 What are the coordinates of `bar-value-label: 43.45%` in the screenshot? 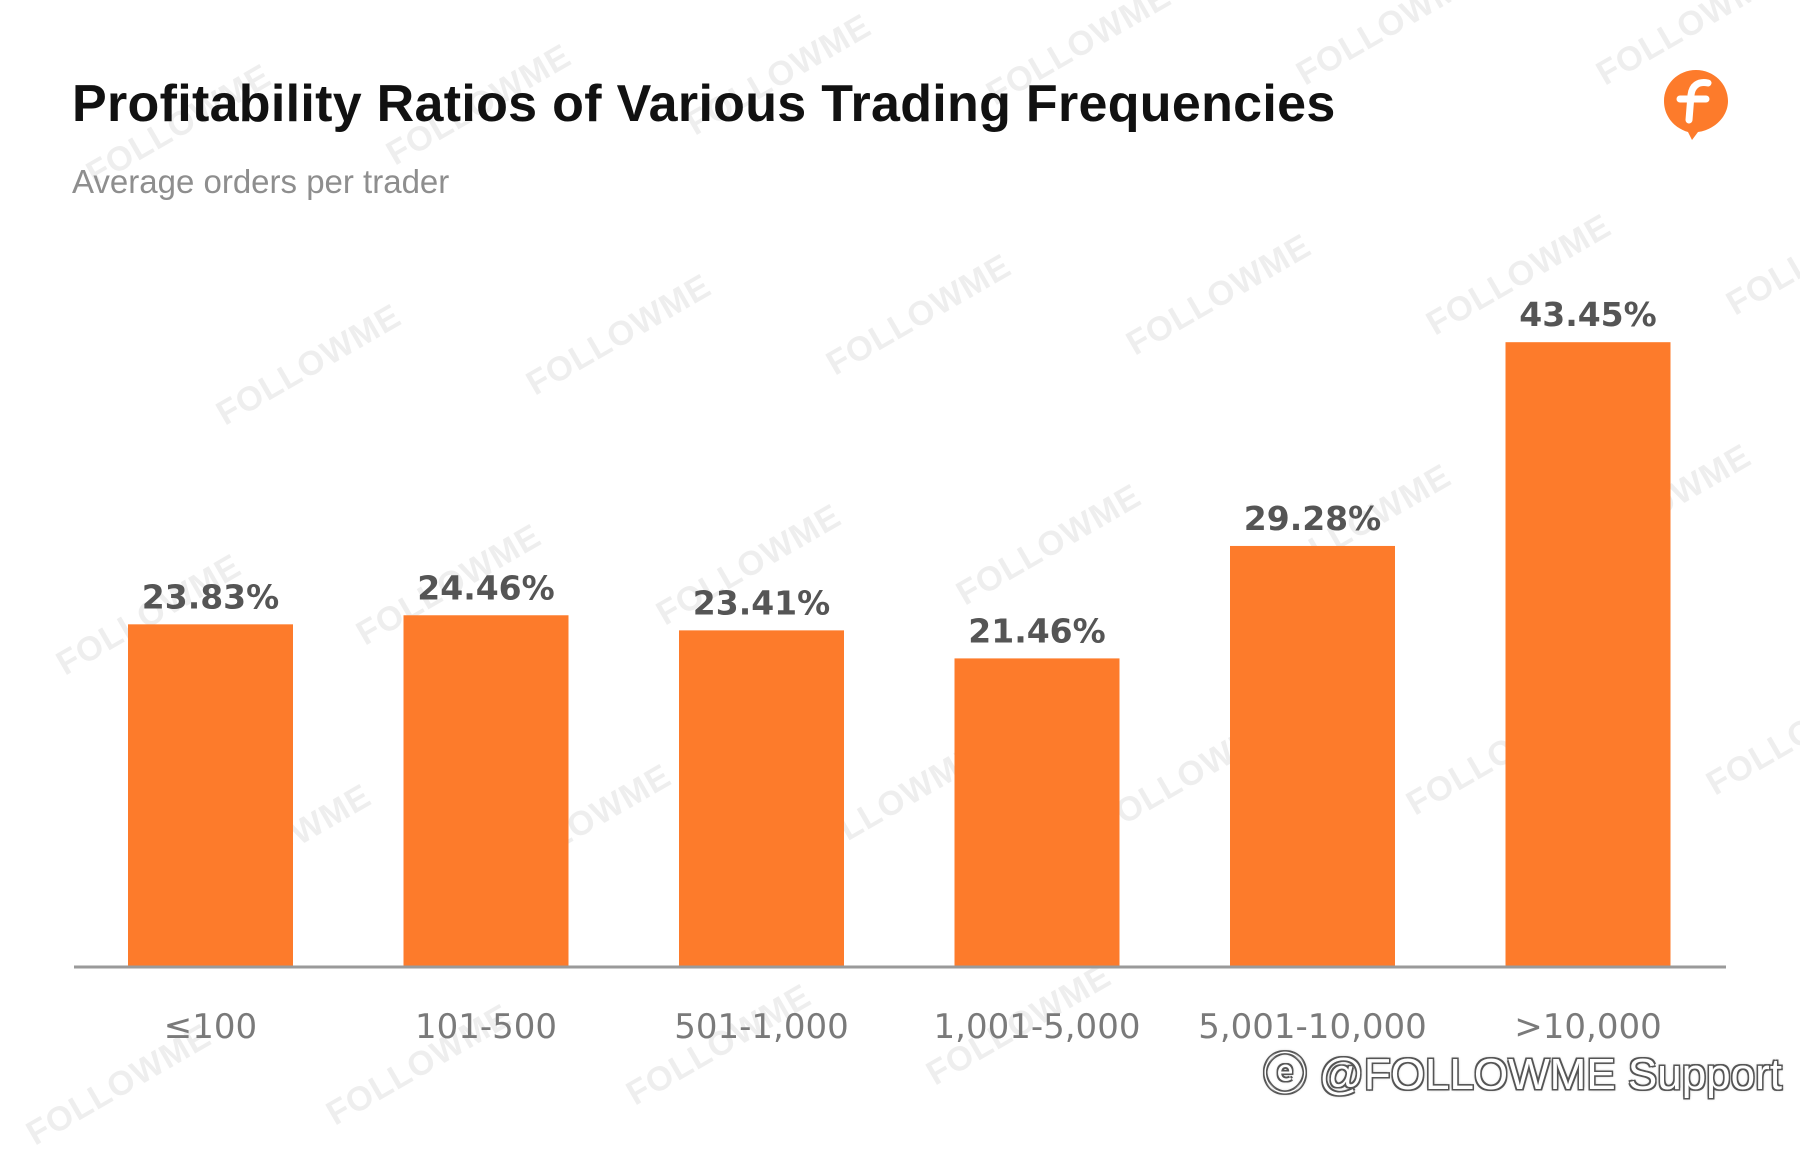 It's located at (1587, 314).